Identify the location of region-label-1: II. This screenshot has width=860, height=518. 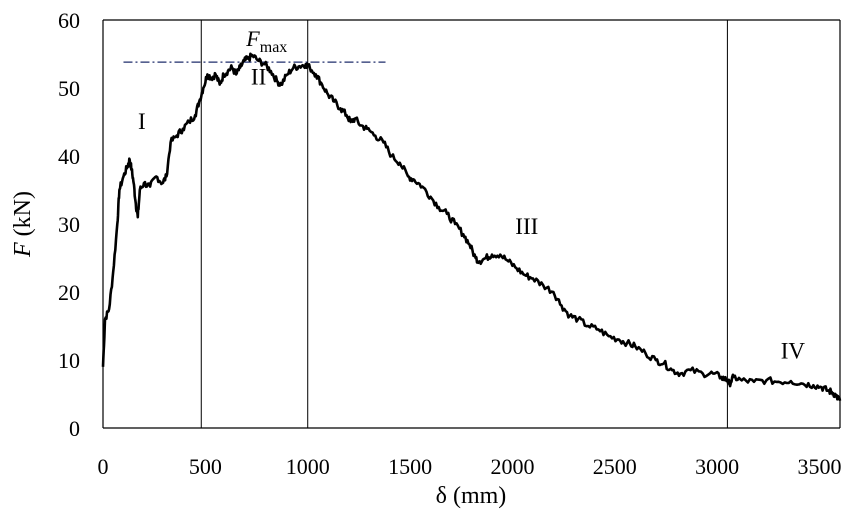
(258, 77).